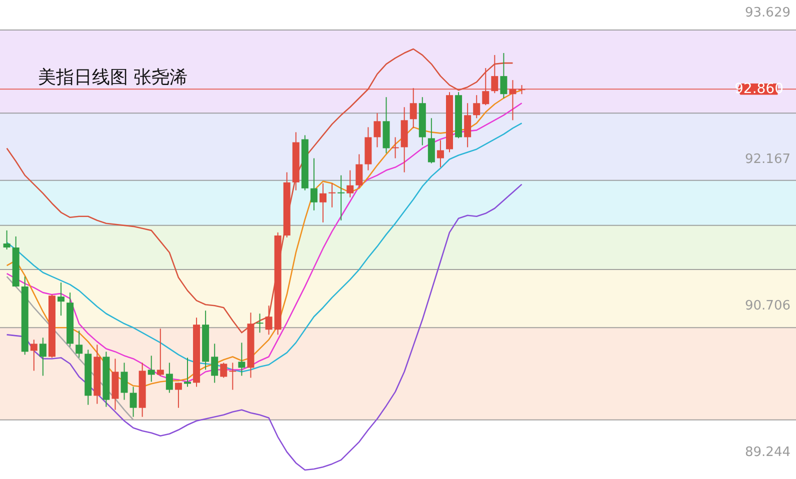  I want to click on y-tick-label: 93.629, so click(767, 13).